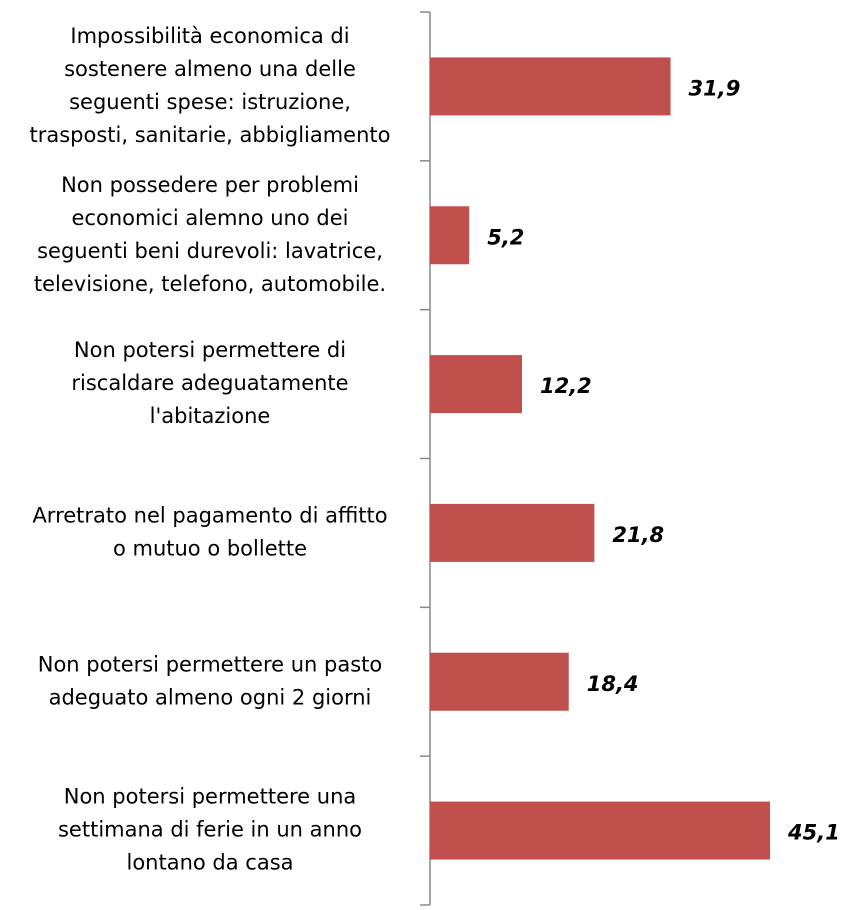 The height and width of the screenshot is (910, 842). Describe the element at coordinates (210, 185) in the screenshot. I see `category-label: Non possedere per problemi` at that location.